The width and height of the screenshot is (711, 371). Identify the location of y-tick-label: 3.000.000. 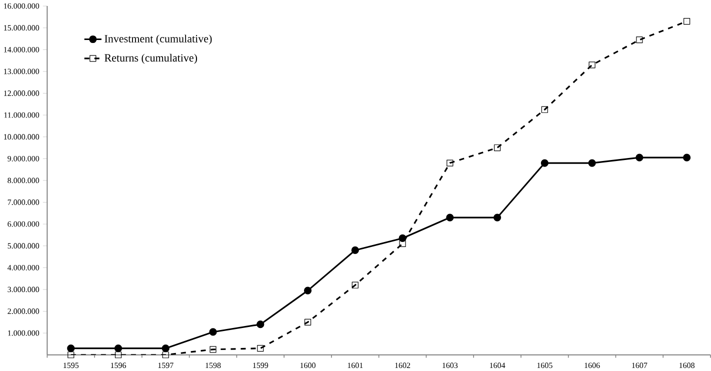
(24, 289).